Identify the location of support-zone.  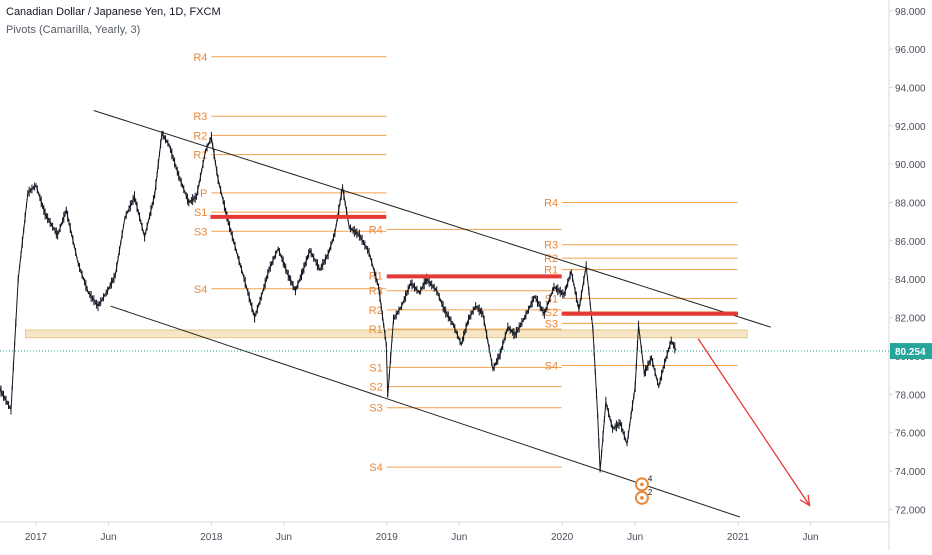
(386, 334).